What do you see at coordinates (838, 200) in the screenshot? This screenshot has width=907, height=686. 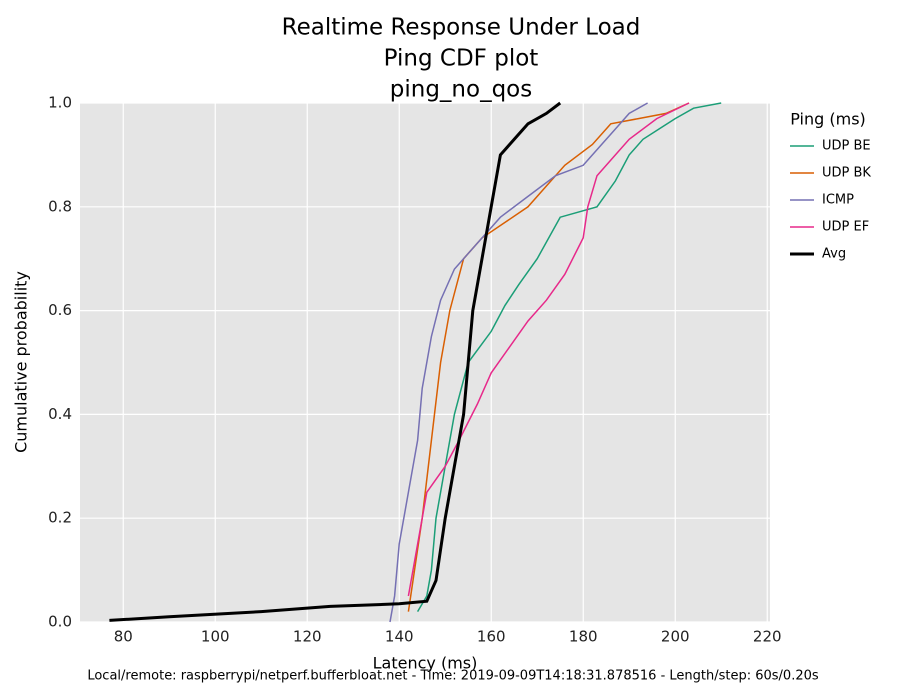 I see `legend-label: ICMP` at bounding box center [838, 200].